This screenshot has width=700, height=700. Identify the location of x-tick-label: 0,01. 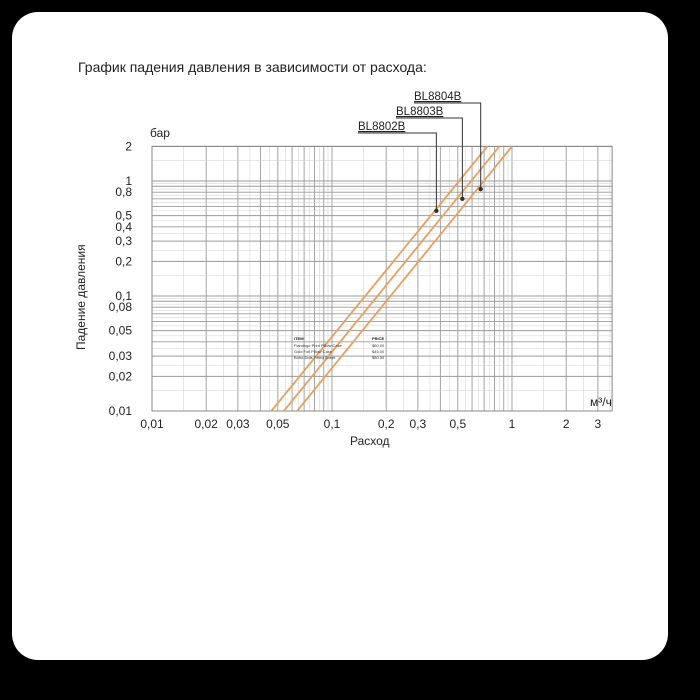
(152, 424).